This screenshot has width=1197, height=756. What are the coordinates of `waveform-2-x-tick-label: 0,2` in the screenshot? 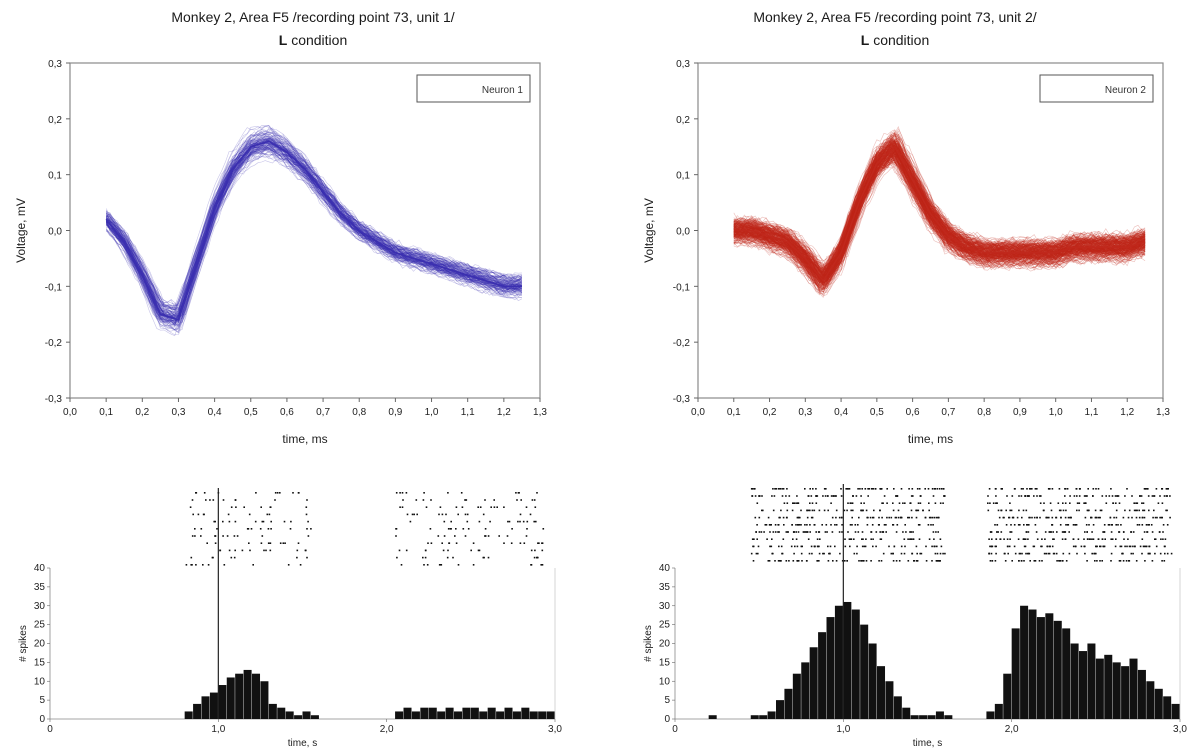 It's located at (770, 412).